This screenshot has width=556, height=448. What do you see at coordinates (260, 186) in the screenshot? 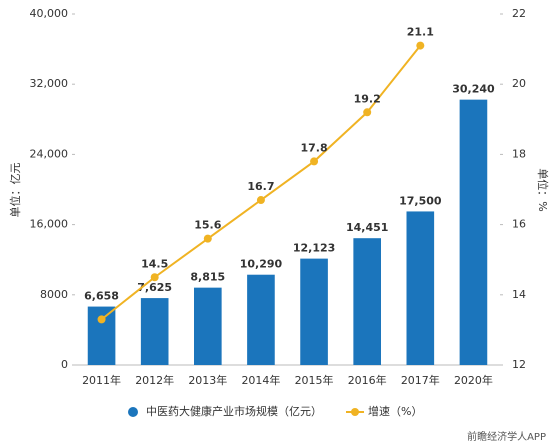
I see `line-value-label: 16.7` at bounding box center [260, 186].